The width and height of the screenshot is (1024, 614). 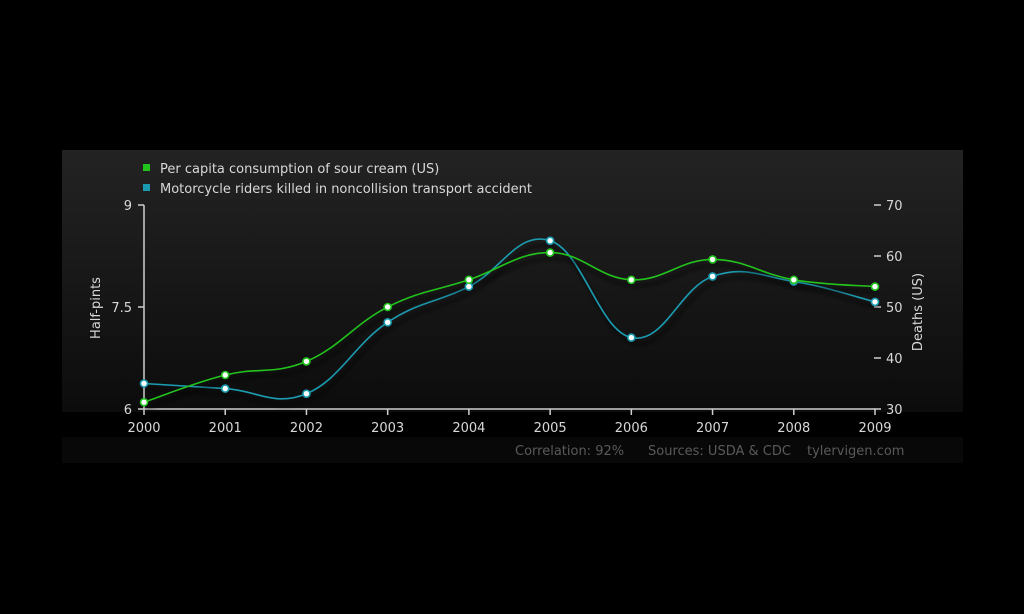 I want to click on right-axis-label: Deaths (US), so click(x=918, y=312).